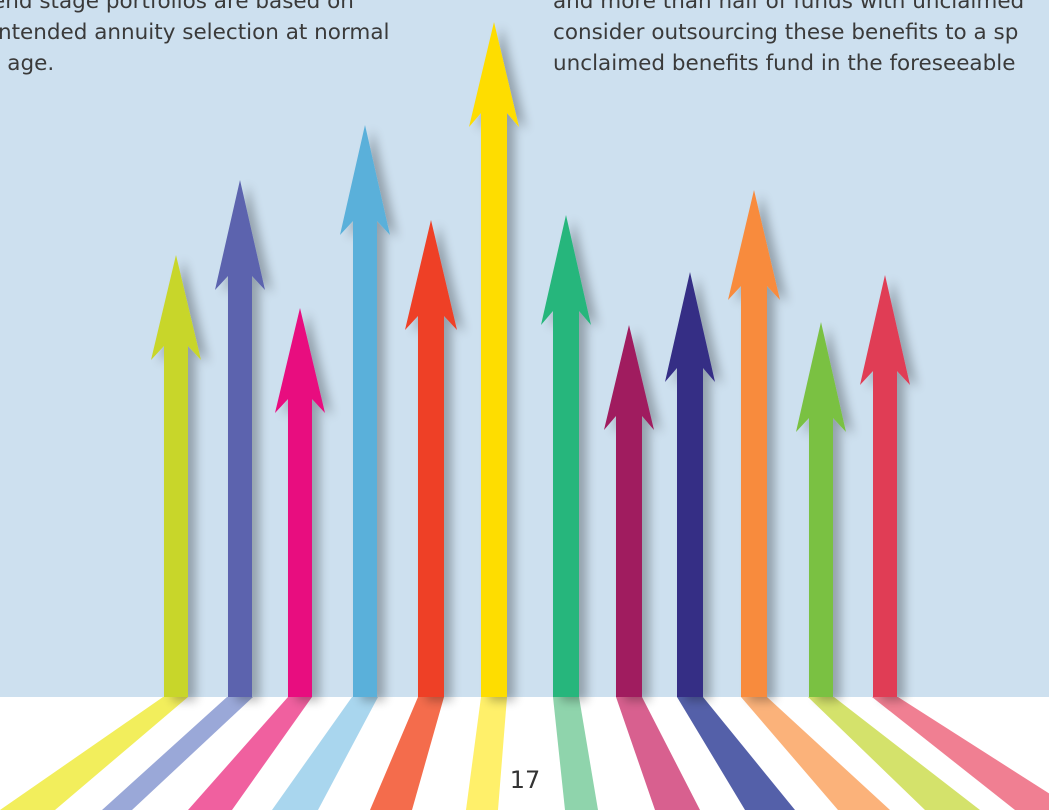  I want to click on arrow-yellow-reflection, so click(486, 753).